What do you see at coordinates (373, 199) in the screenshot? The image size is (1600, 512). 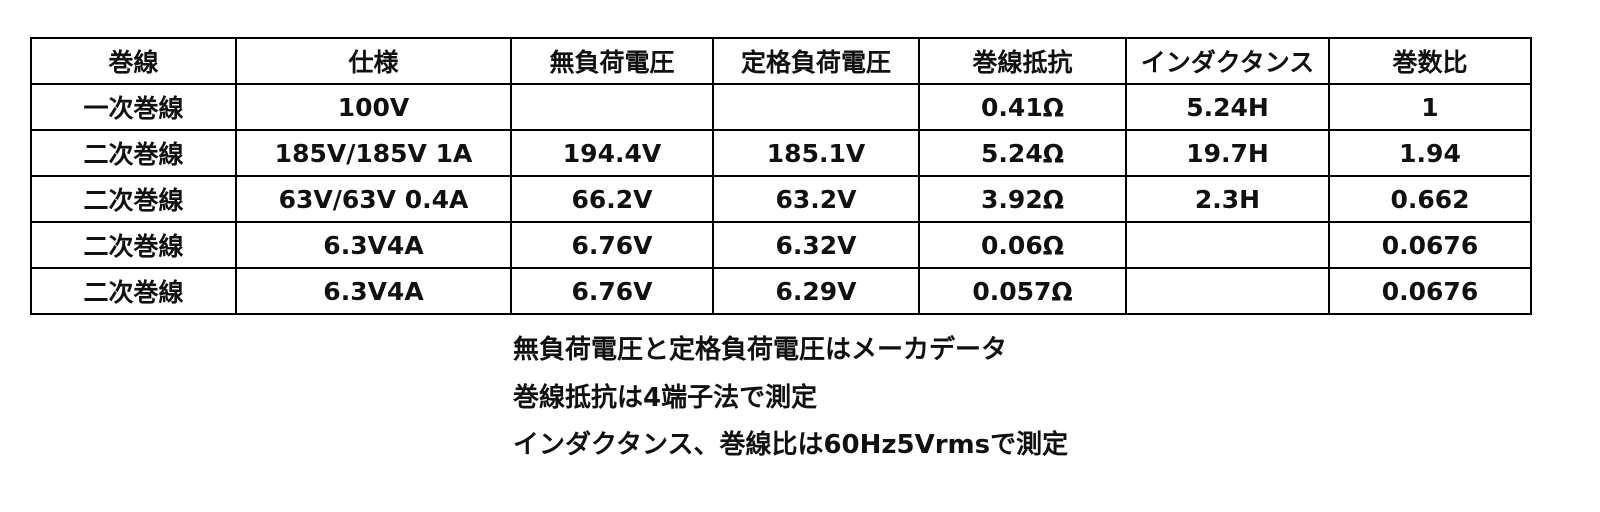 I see `table-cell: 63V/63V 0.4A` at bounding box center [373, 199].